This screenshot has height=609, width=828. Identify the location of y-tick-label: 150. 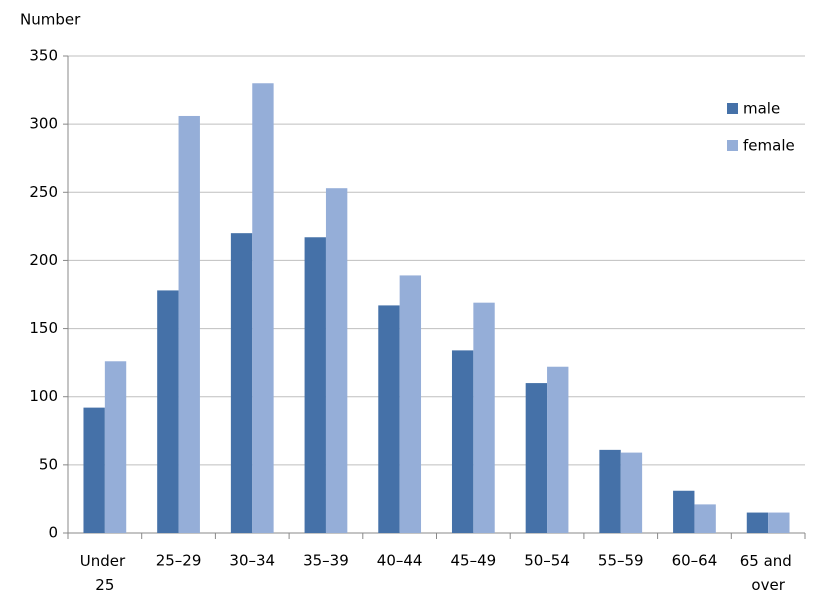
(43, 328).